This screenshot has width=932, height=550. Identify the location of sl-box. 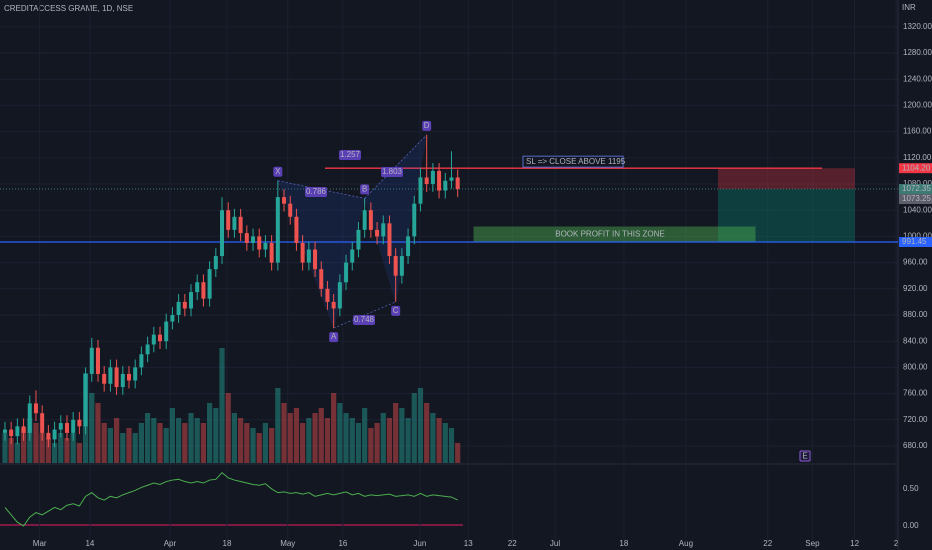
(573, 161).